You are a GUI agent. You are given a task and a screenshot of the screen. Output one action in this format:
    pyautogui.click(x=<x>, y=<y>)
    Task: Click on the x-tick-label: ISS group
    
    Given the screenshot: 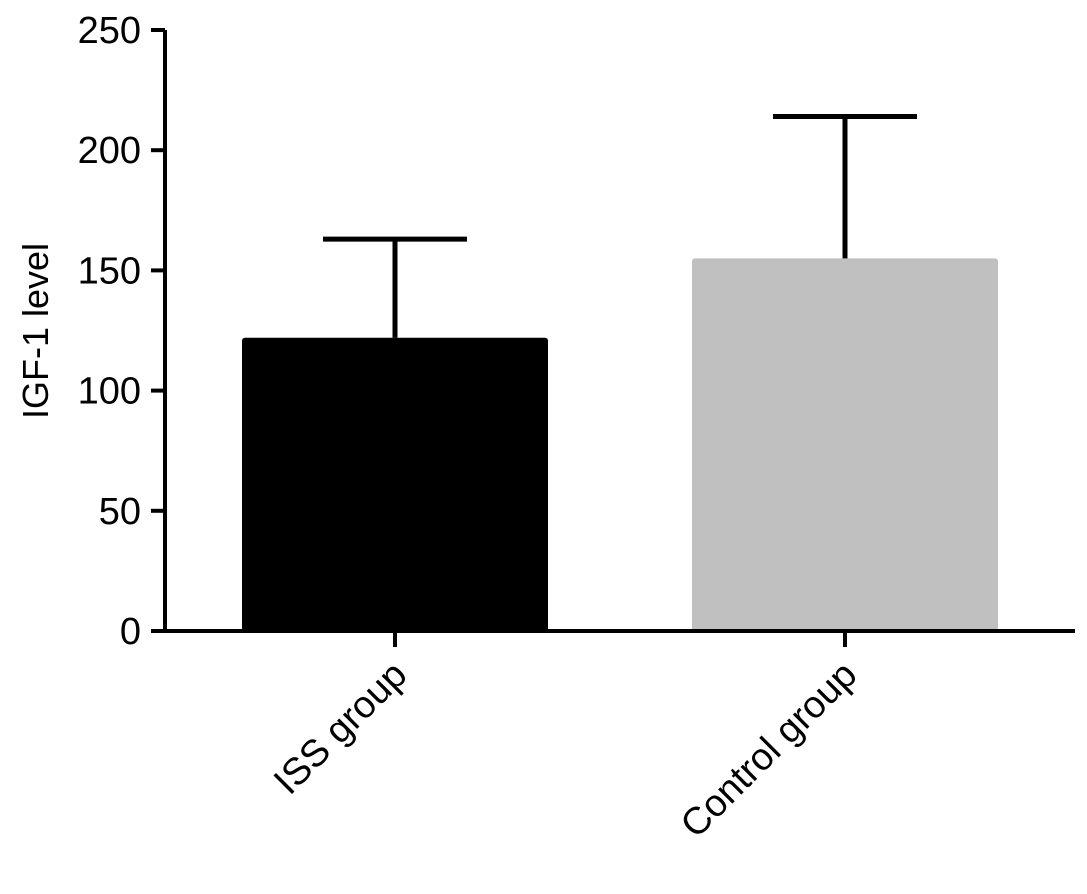 What is the action you would take?
    pyautogui.click(x=340, y=728)
    